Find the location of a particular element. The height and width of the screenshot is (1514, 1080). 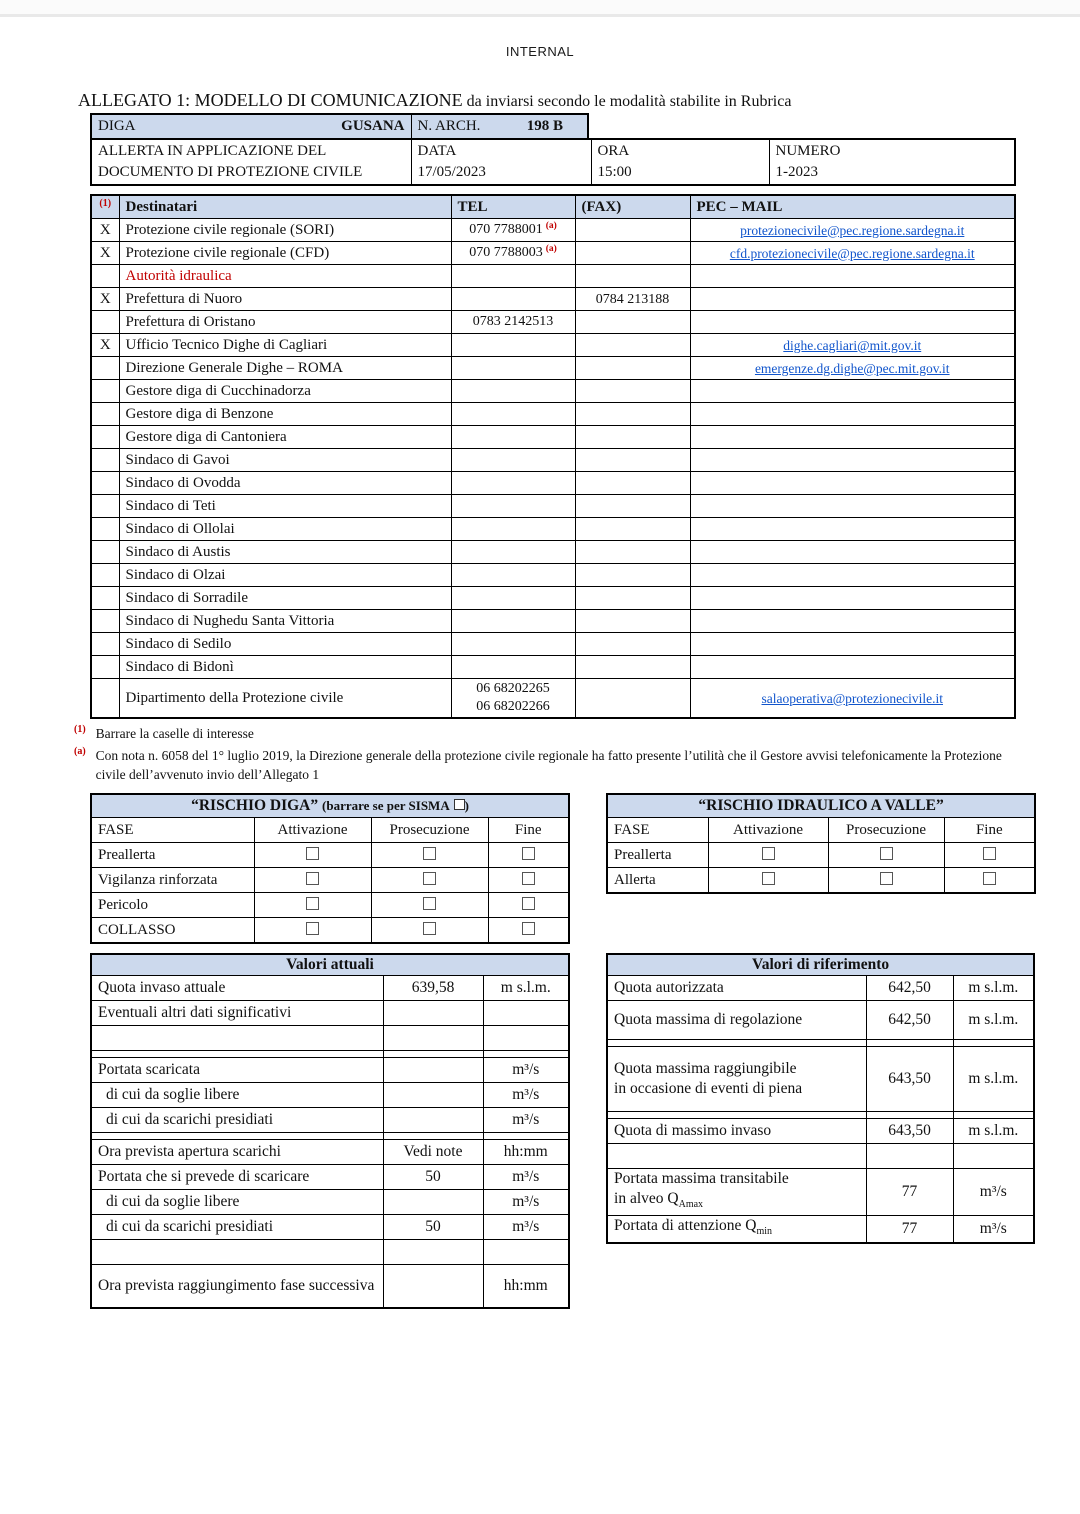

valori-riferimento-title: Valori di riferimento is located at coordinates (820, 964).